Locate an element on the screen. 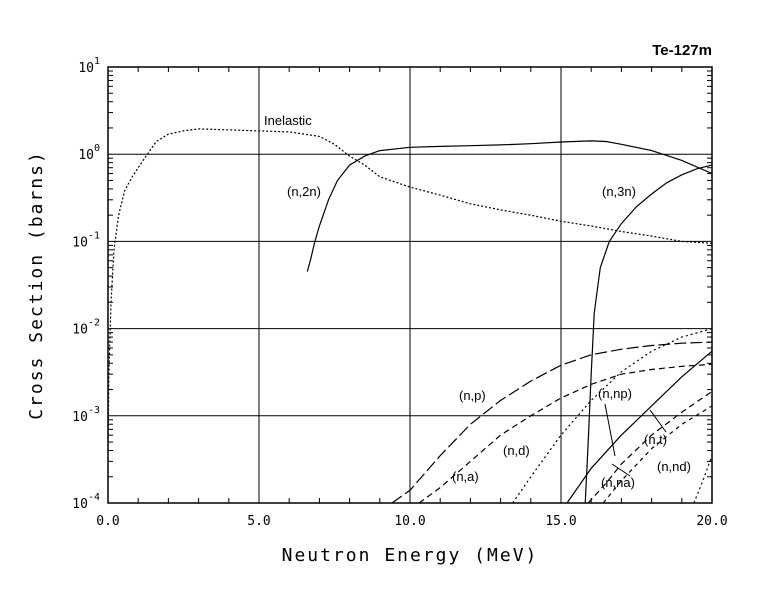  x-tick-label: 5.0 is located at coordinates (258, 521).